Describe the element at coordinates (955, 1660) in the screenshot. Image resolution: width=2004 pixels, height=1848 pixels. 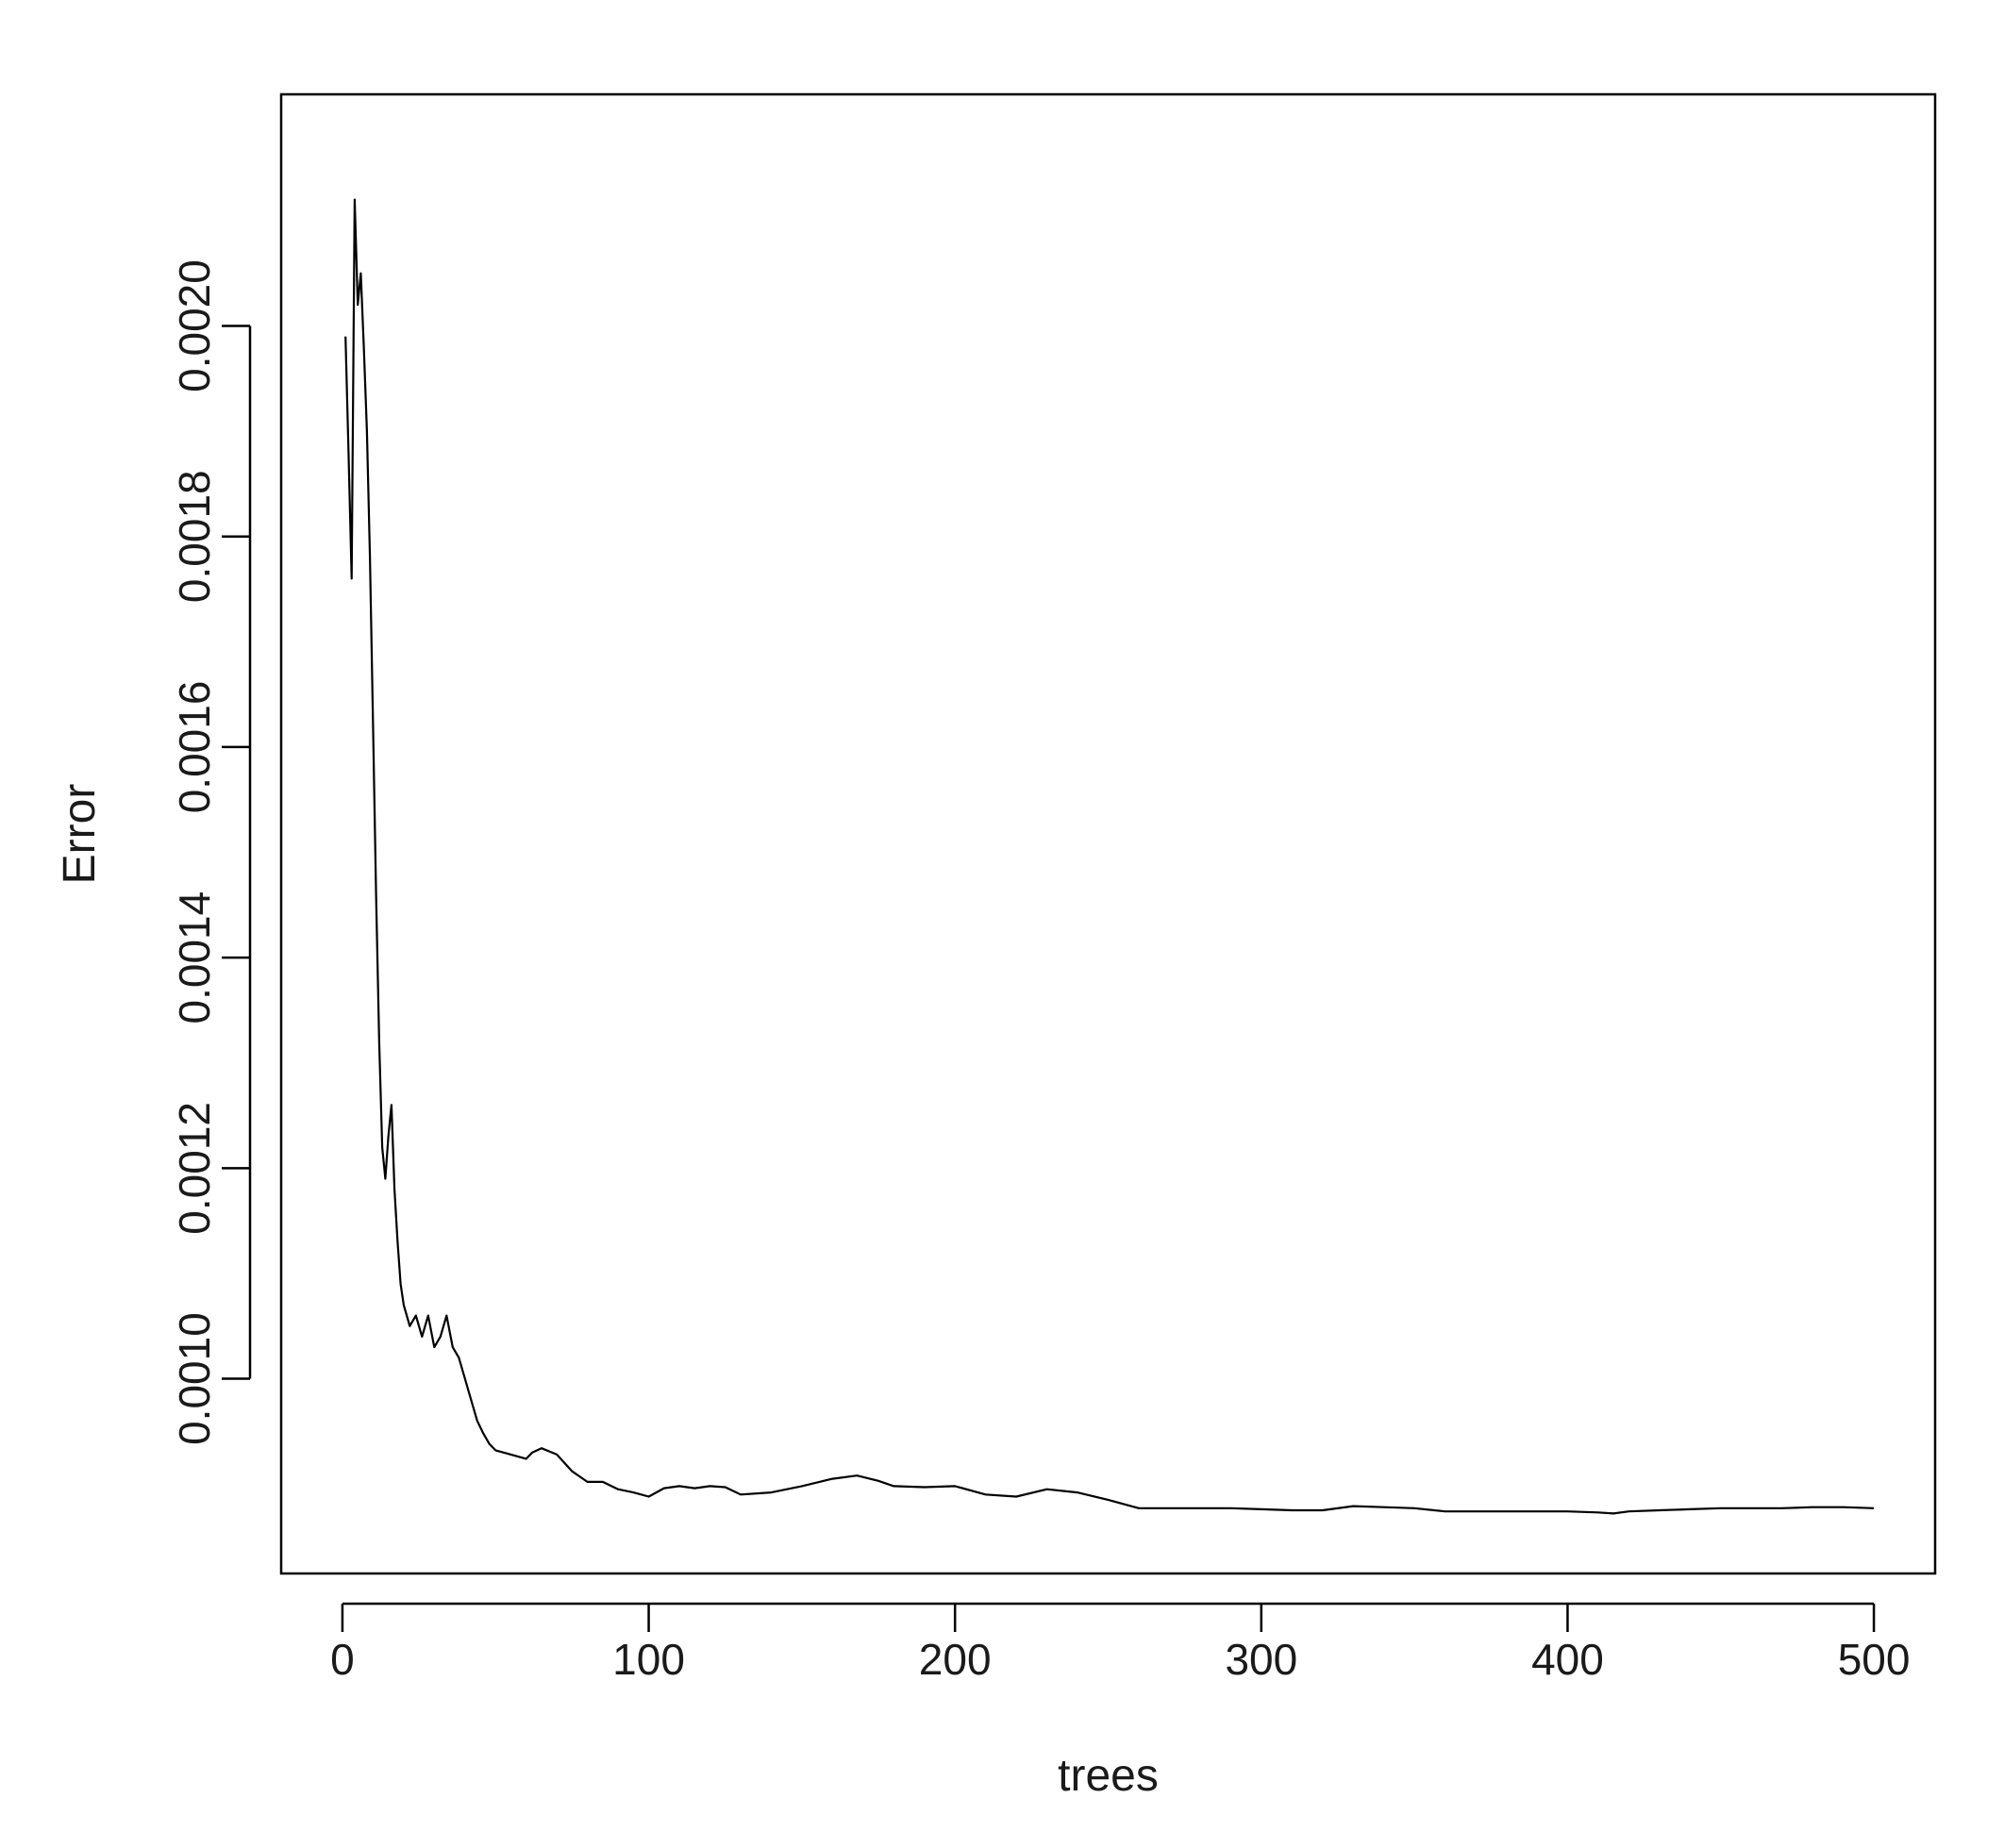
I see `x-tick-label: 200` at that location.